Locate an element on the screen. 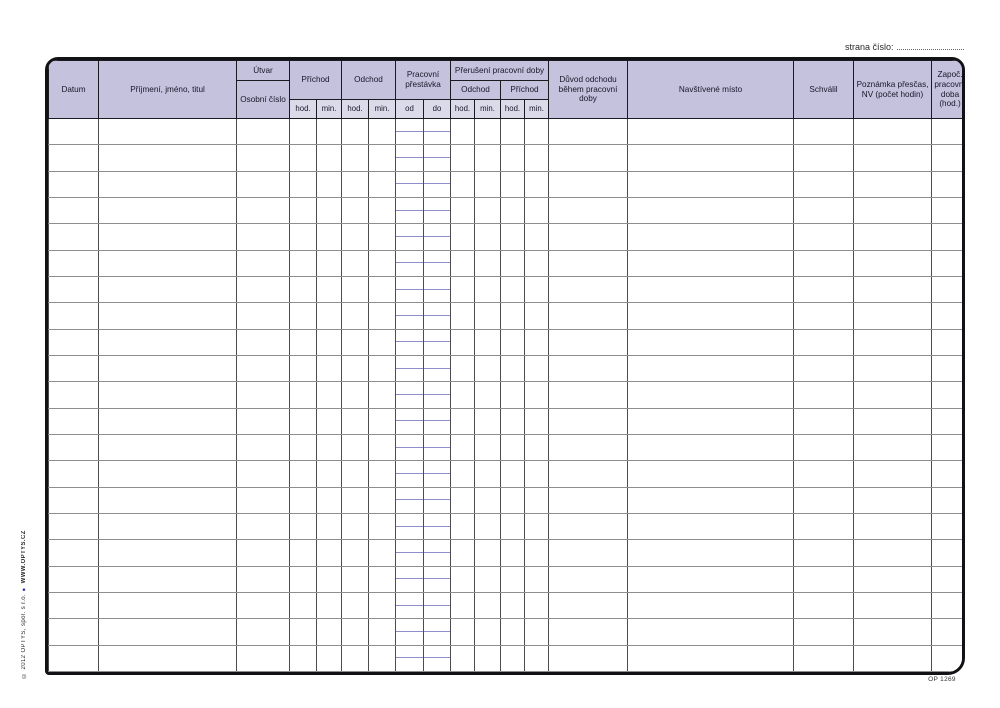 This screenshot has height=708, width=1000. form-code: OP 1269 is located at coordinates (942, 679).